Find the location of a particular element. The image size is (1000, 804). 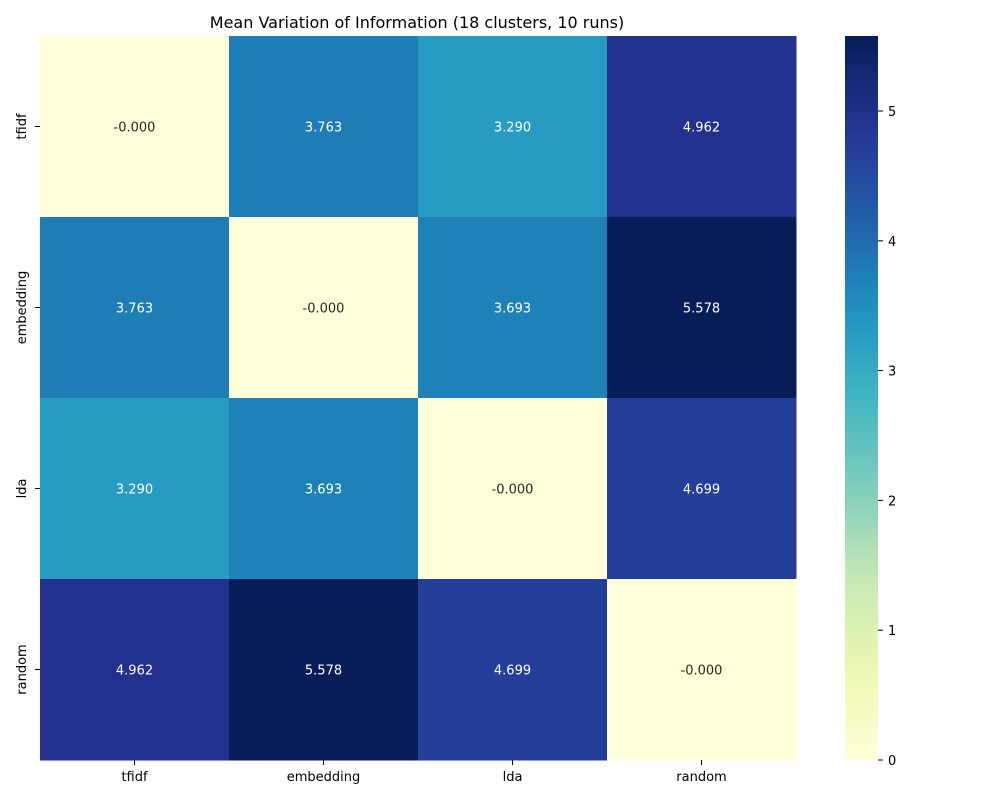

colorbar: 0 1 2 3 4 5 is located at coordinates (870, 402).